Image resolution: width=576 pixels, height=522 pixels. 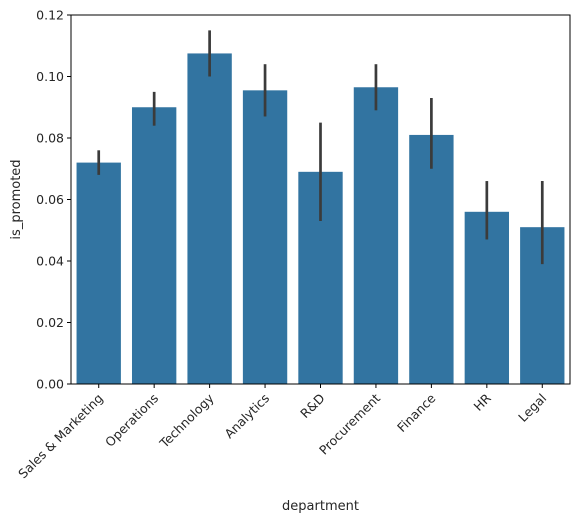 What do you see at coordinates (131, 420) in the screenshot?
I see `x-tick-label: Operations` at bounding box center [131, 420].